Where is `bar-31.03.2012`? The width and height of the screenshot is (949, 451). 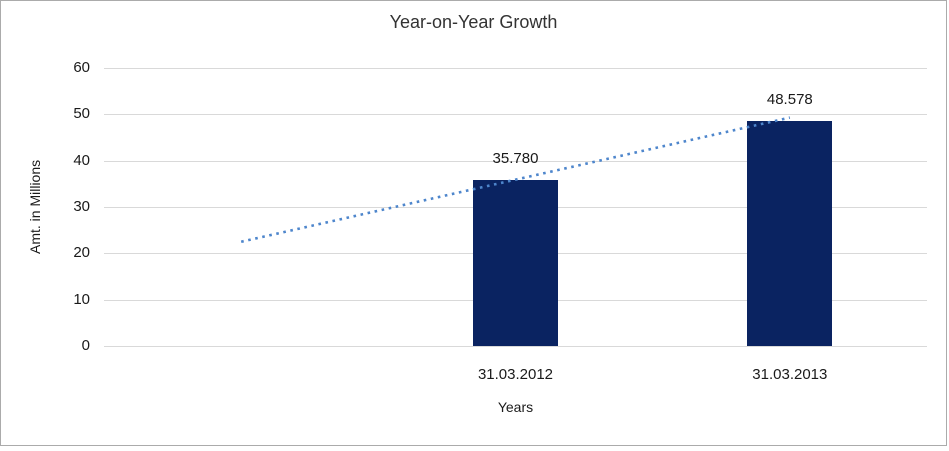
bar-31.03.2012 is located at coordinates (515, 263).